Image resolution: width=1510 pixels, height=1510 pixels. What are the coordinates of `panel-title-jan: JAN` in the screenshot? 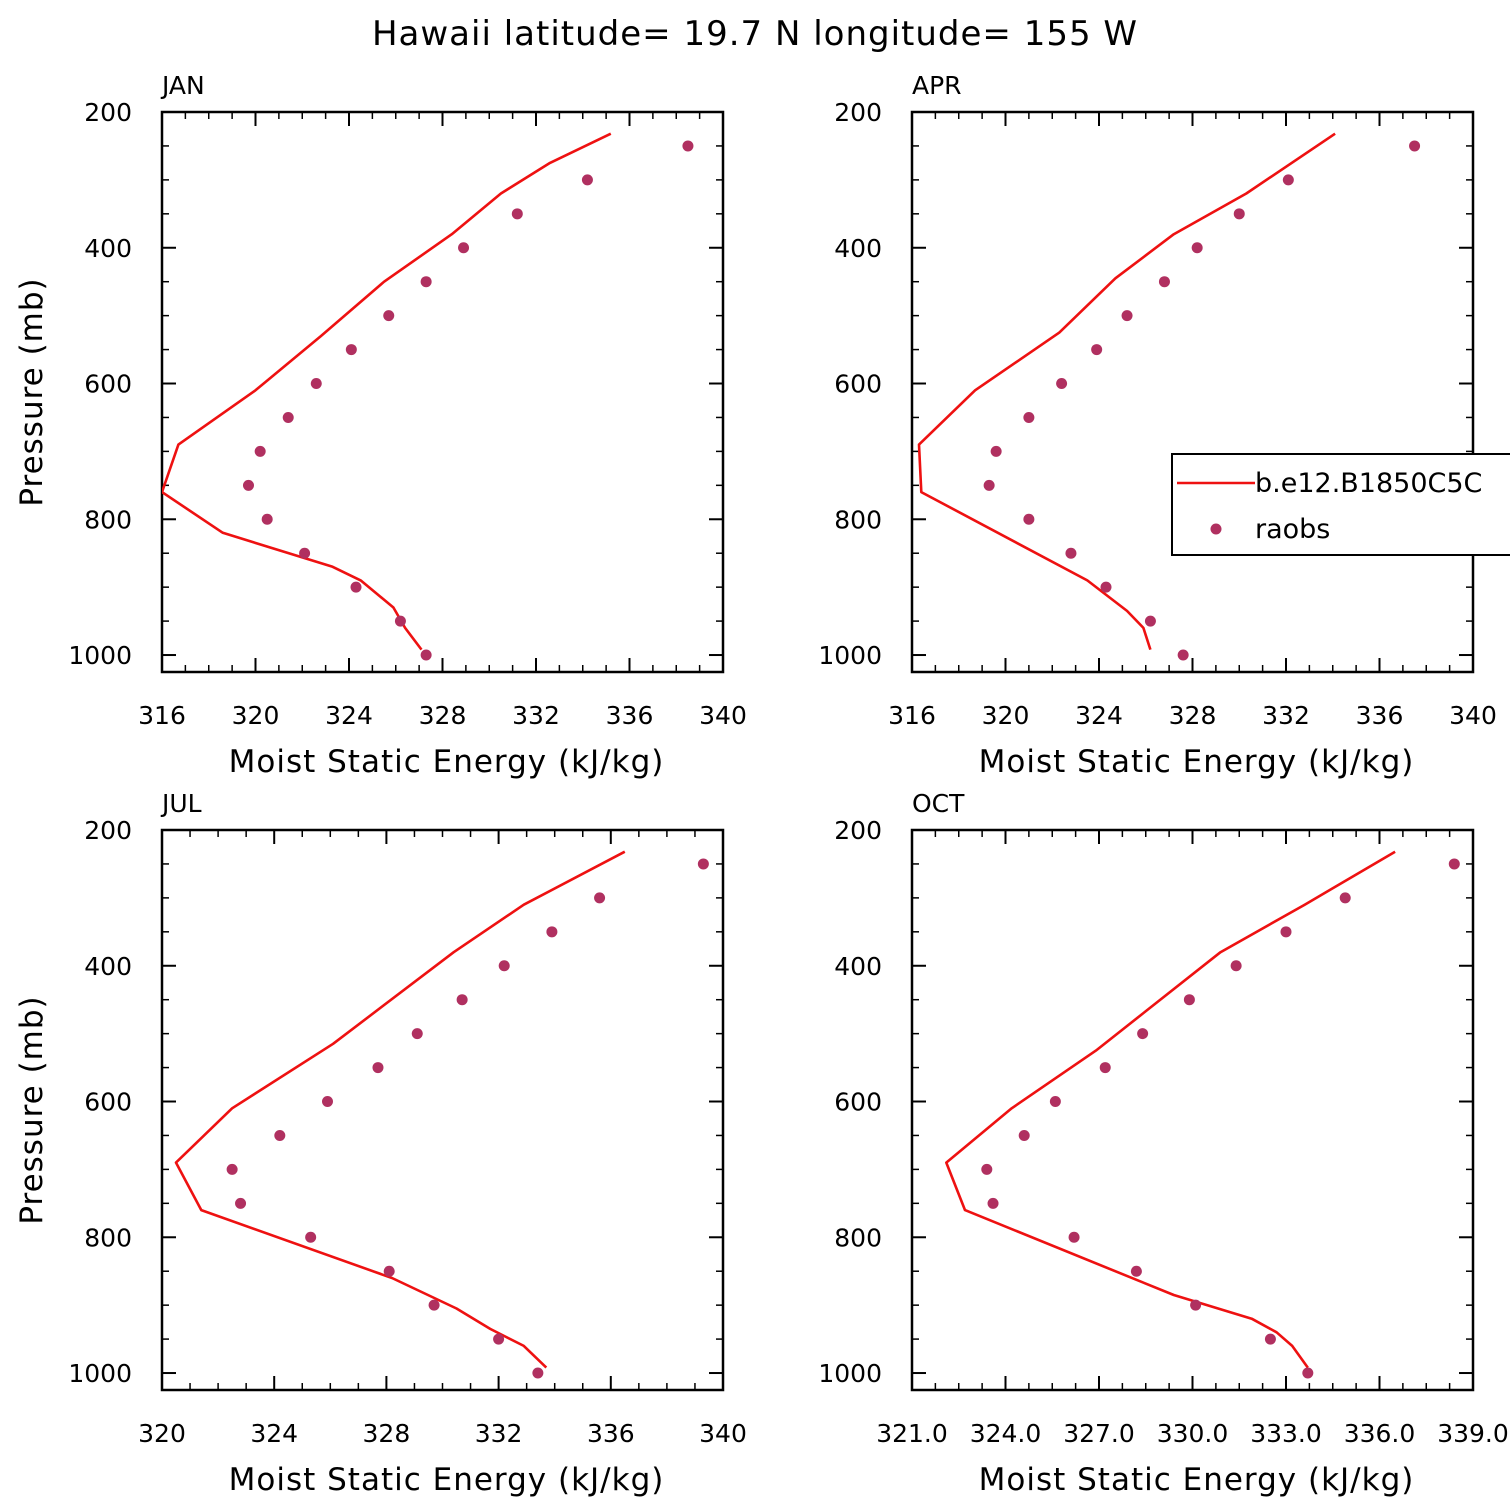 It's located at (182, 85).